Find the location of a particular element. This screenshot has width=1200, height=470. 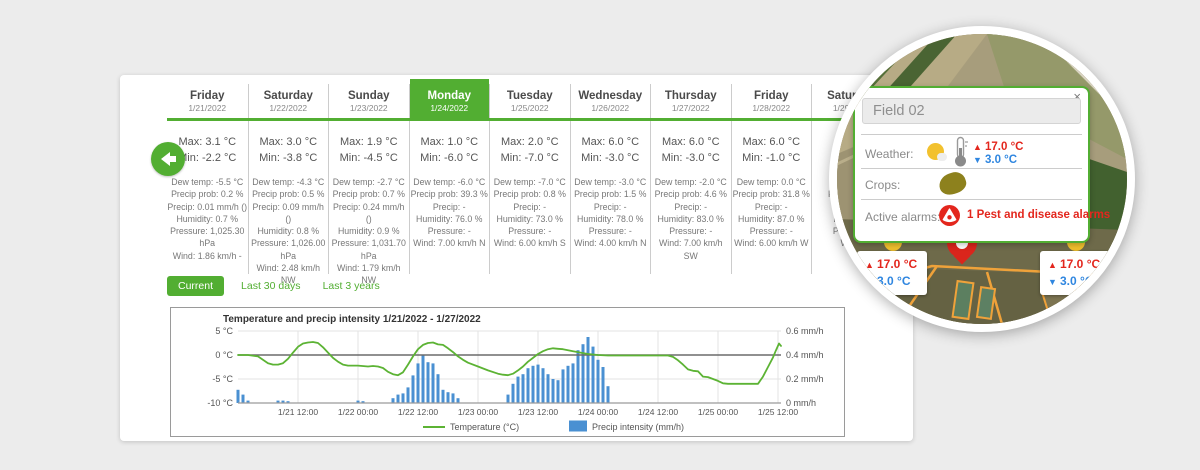

svg-text: 1/25 00:00 is located at coordinates (718, 412).